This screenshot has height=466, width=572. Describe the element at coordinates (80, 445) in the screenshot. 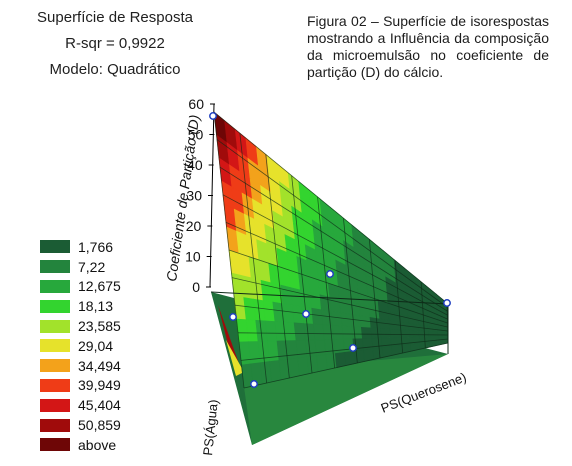

I see `legend-item: above` at that location.